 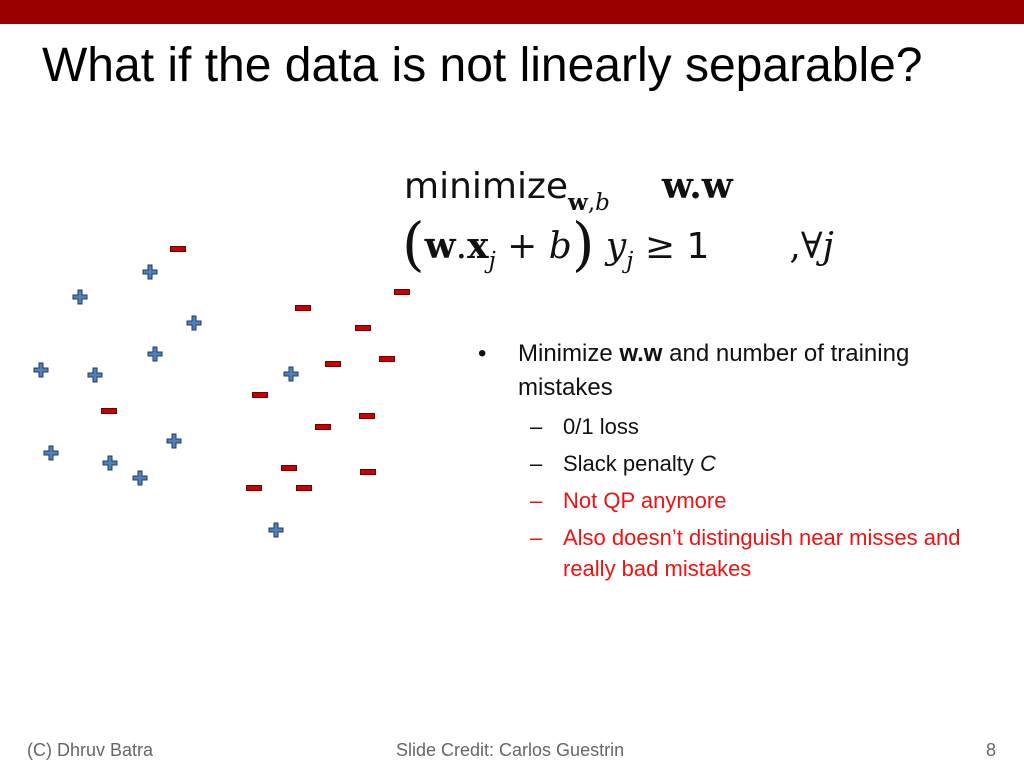 I want to click on footer-credit: Slide Credit: Carlos Guestrin, so click(x=510, y=750).